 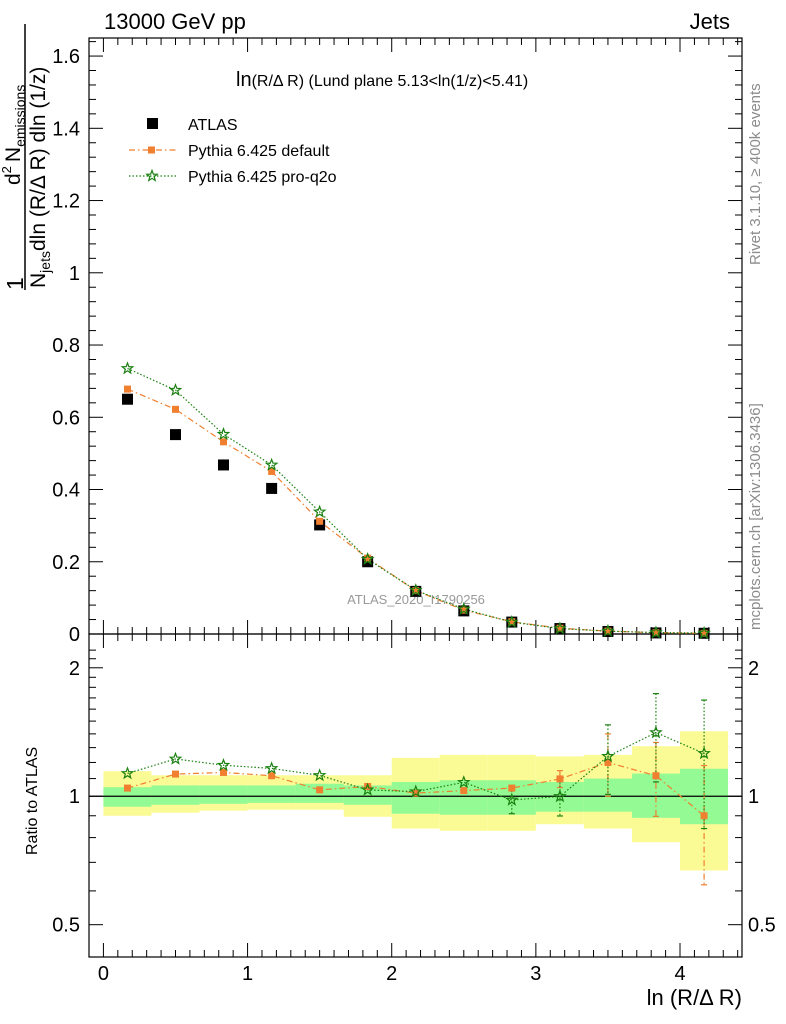 I want to click on legend-label-default: Pythia 6.425 default, so click(x=259, y=151).